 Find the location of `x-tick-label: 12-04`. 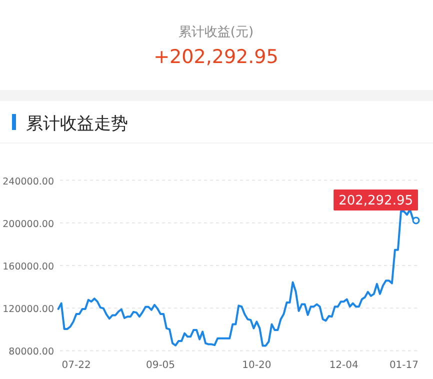

x-tick-label: 12-04 is located at coordinates (343, 365).